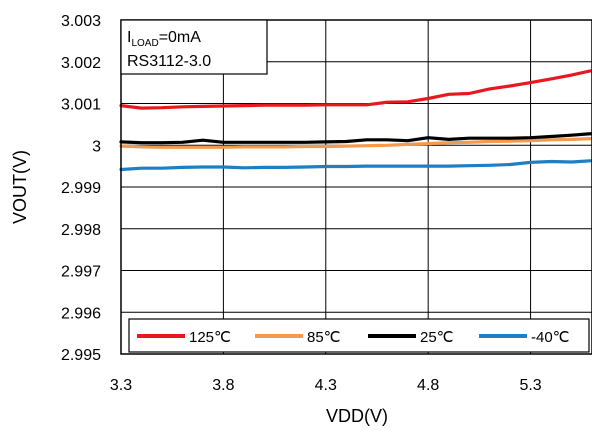 The height and width of the screenshot is (431, 592). Describe the element at coordinates (359, 335) in the screenshot. I see `legend: 125℃ 85℃ 25℃ -40℃` at that location.